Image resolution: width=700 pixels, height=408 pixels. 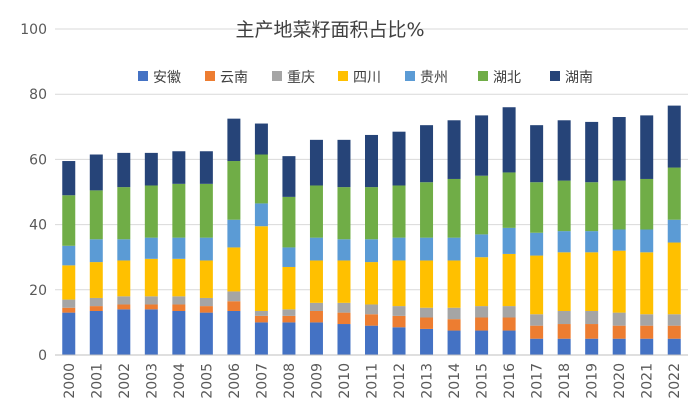 I want to click on bar-湖南-2002, so click(x=124, y=170).